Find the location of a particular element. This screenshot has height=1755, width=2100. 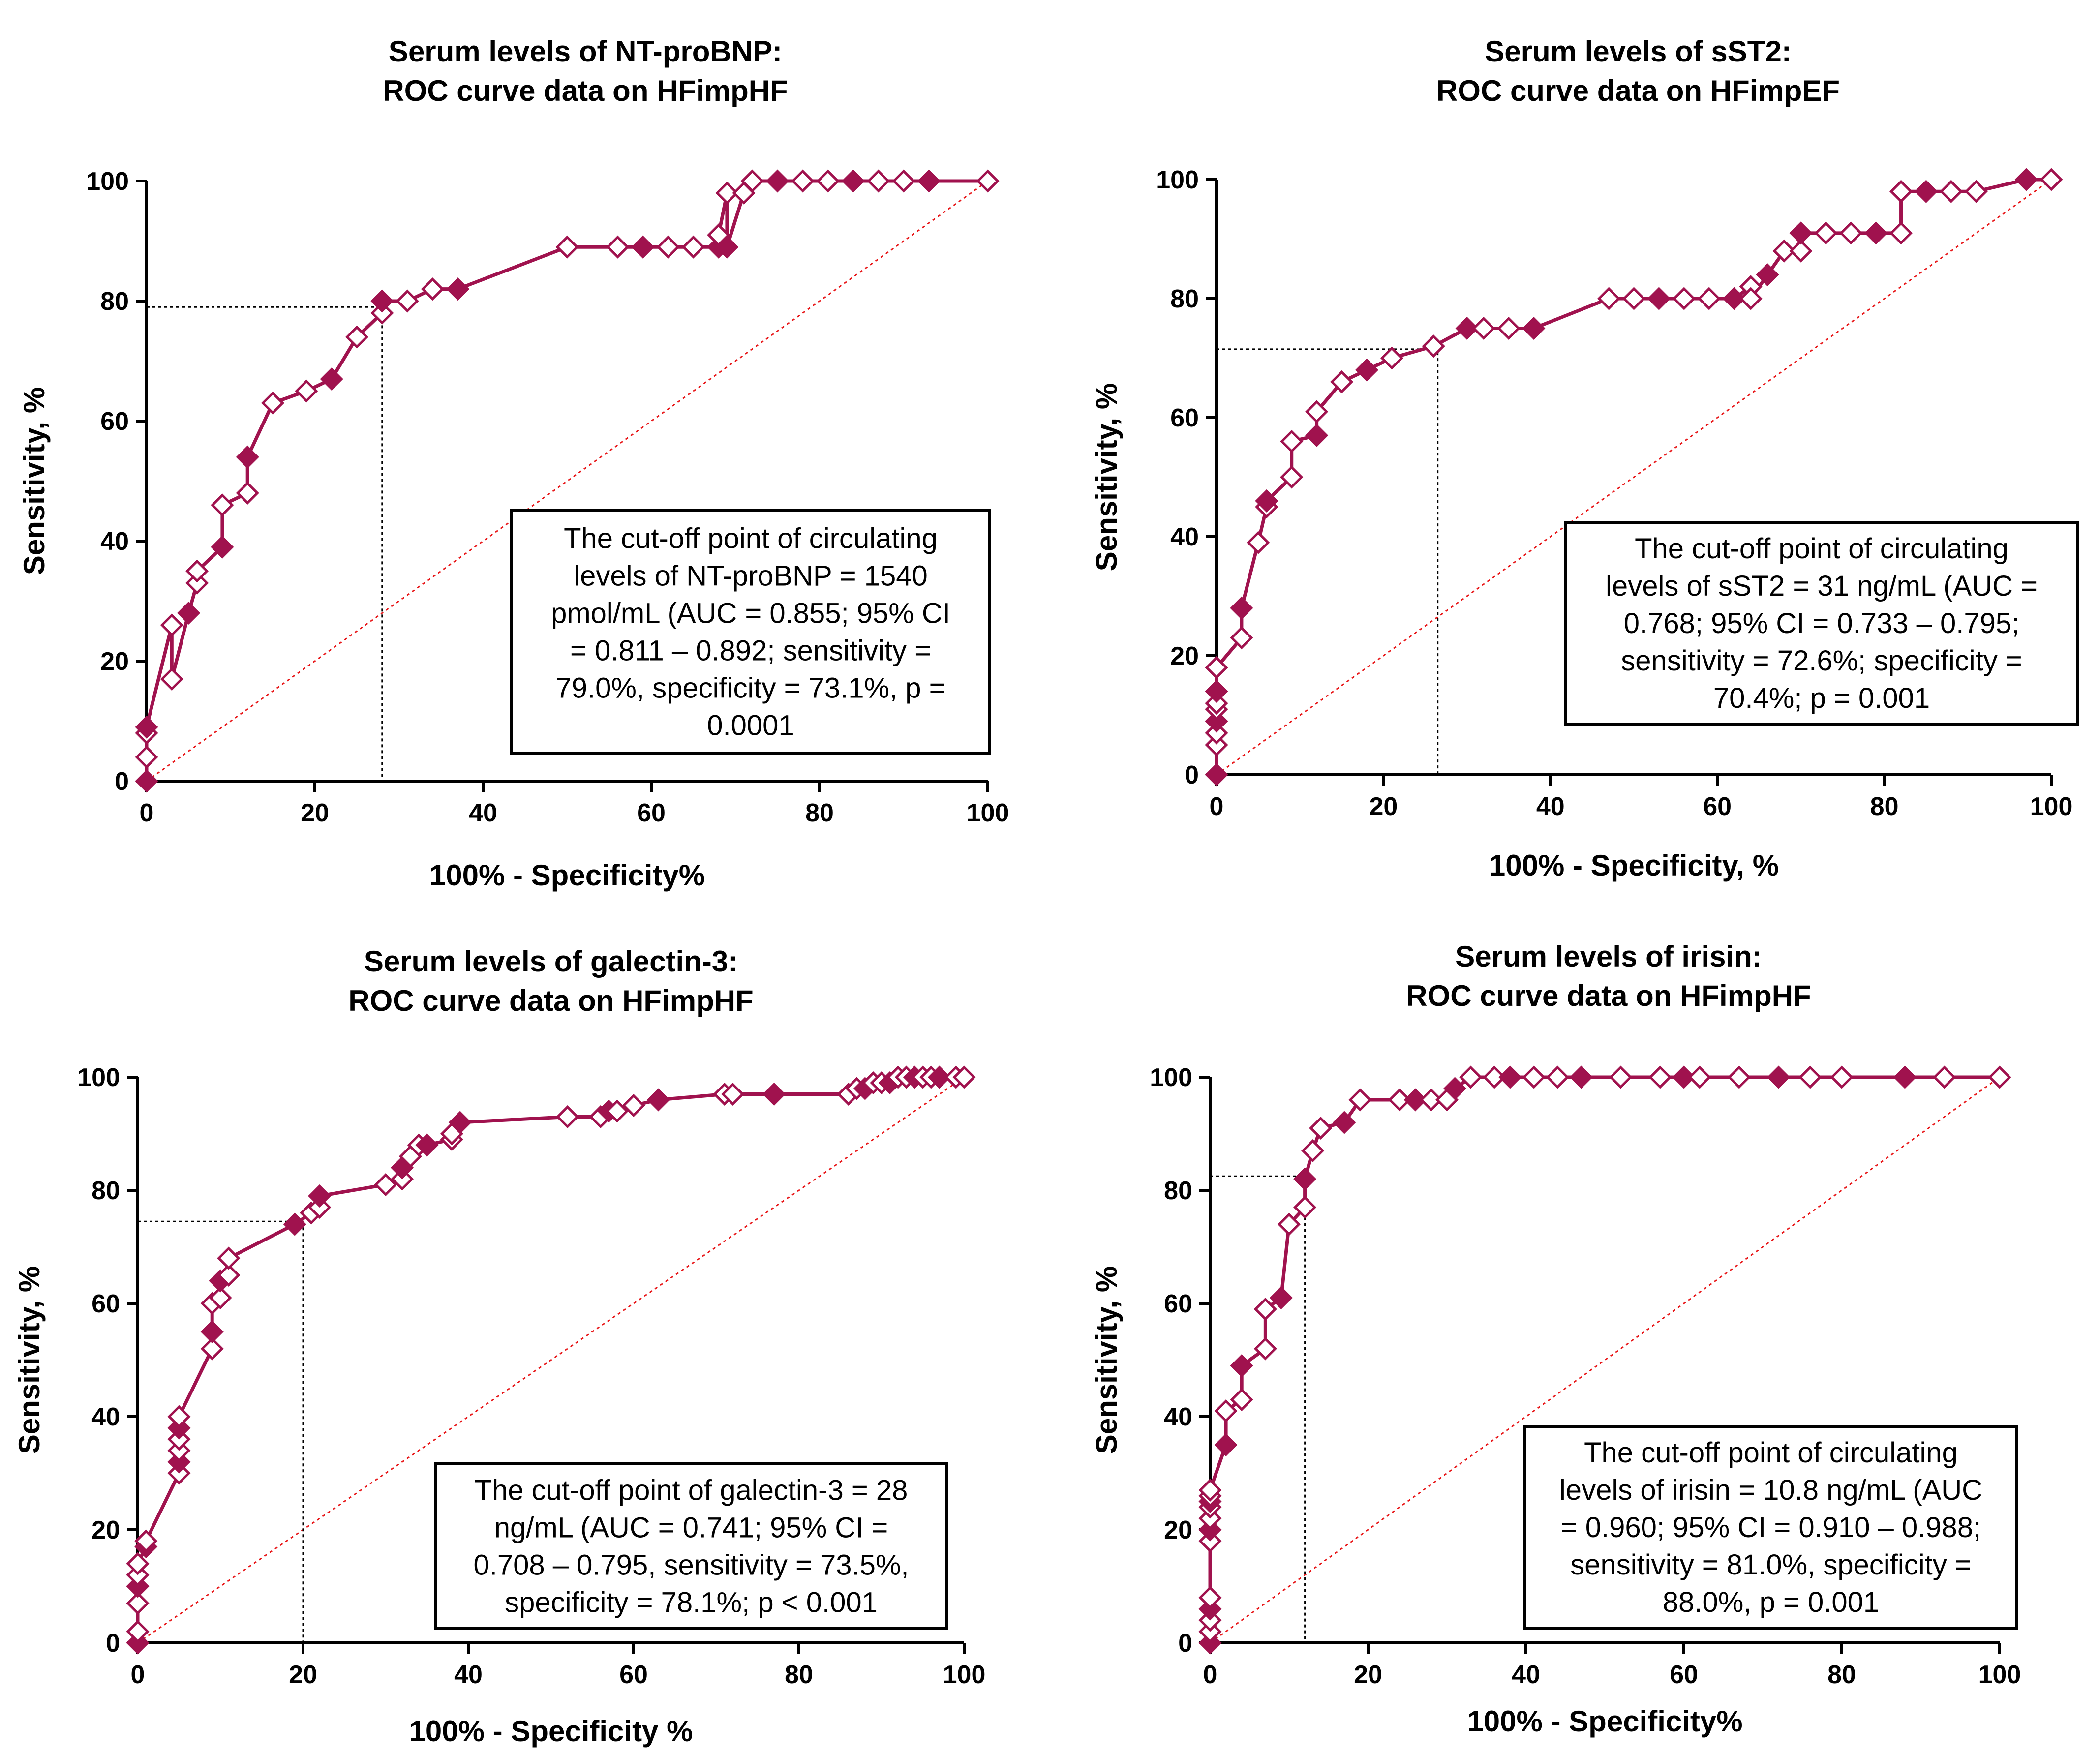

annotation-line: 88.0%, p = 0.001 is located at coordinates (1771, 1602).